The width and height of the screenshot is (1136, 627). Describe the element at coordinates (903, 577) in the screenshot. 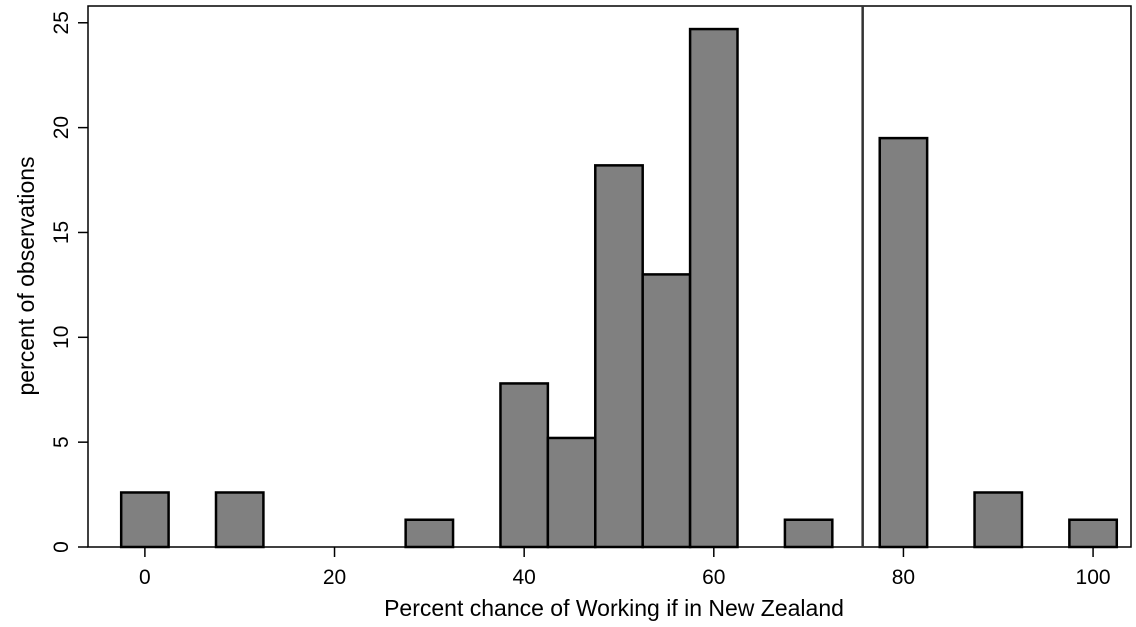

I see `x-tick-label-80: 80` at that location.